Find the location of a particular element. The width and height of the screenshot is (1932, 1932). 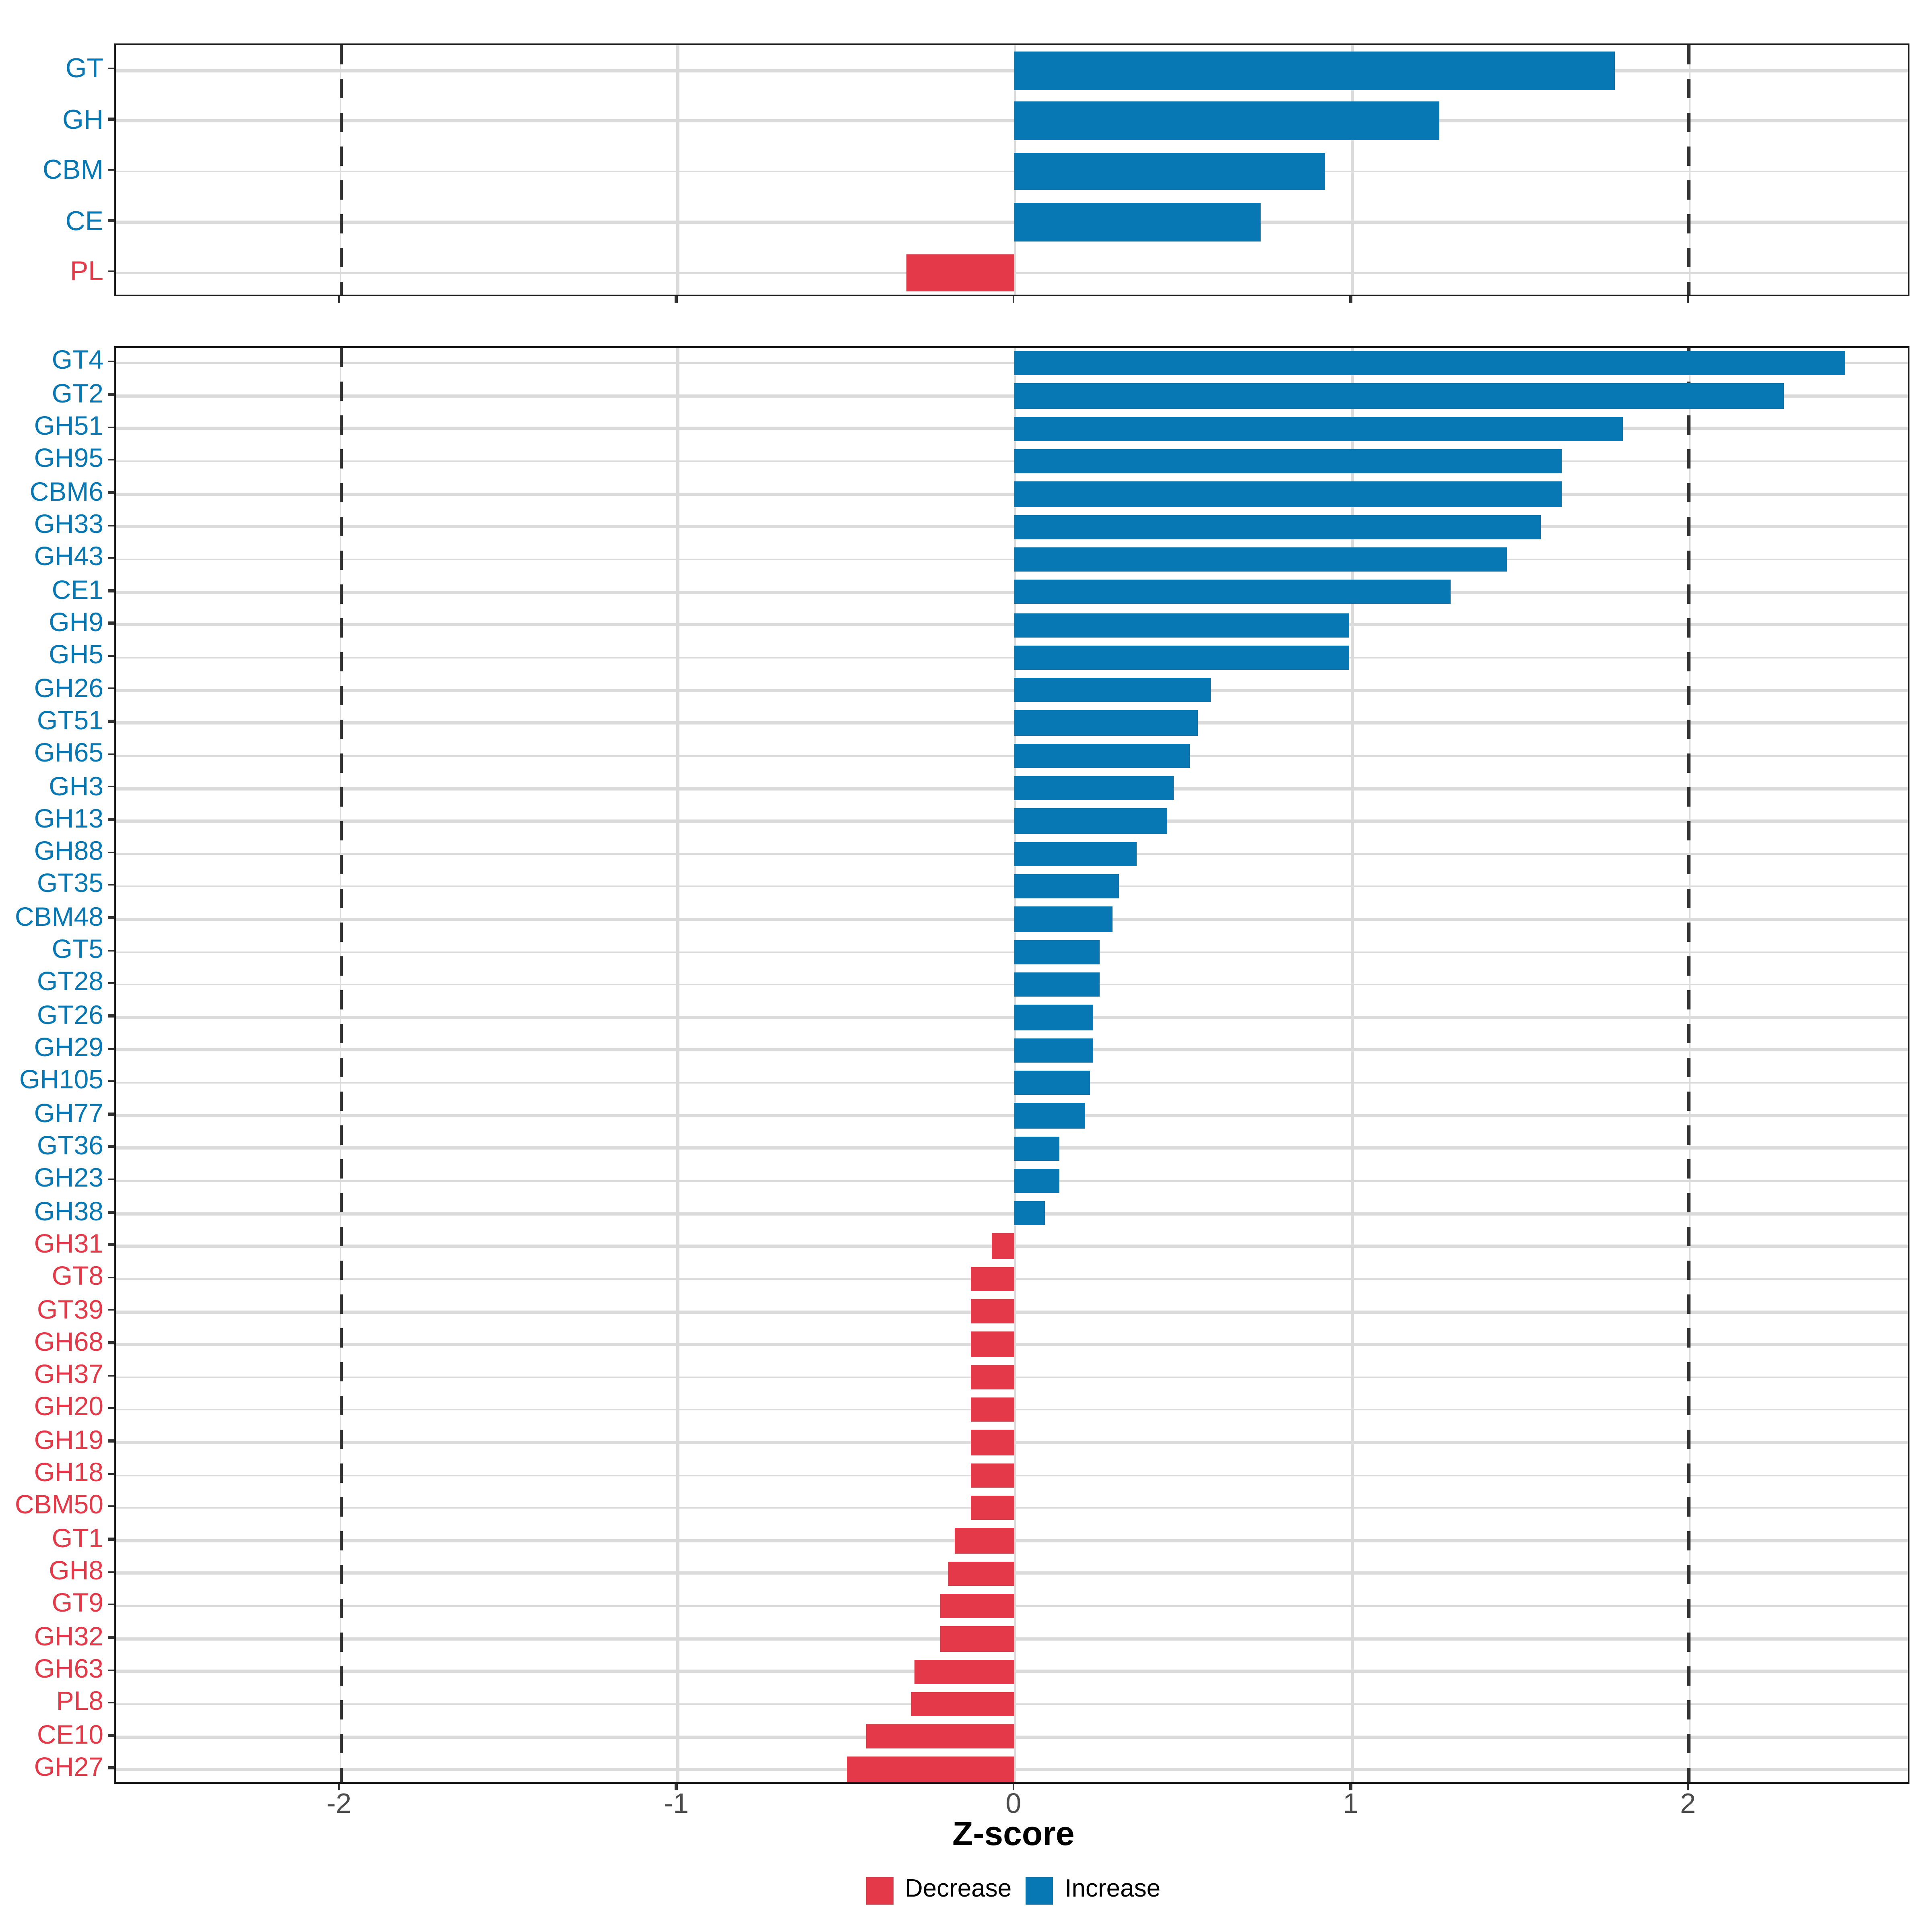

x-tick-label--1: -1 is located at coordinates (676, 1802).